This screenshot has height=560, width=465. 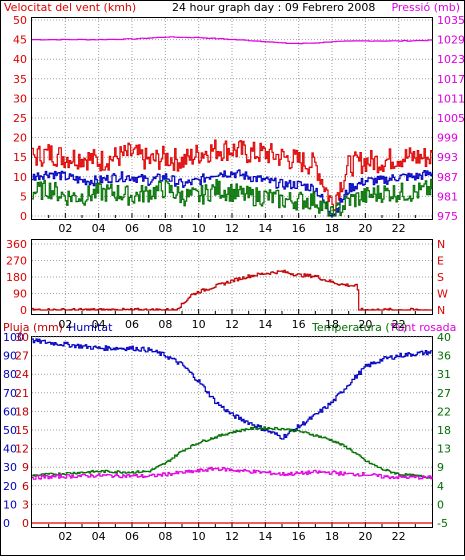 I want to click on pressure-y-tick-label: 1023, so click(x=451, y=59).